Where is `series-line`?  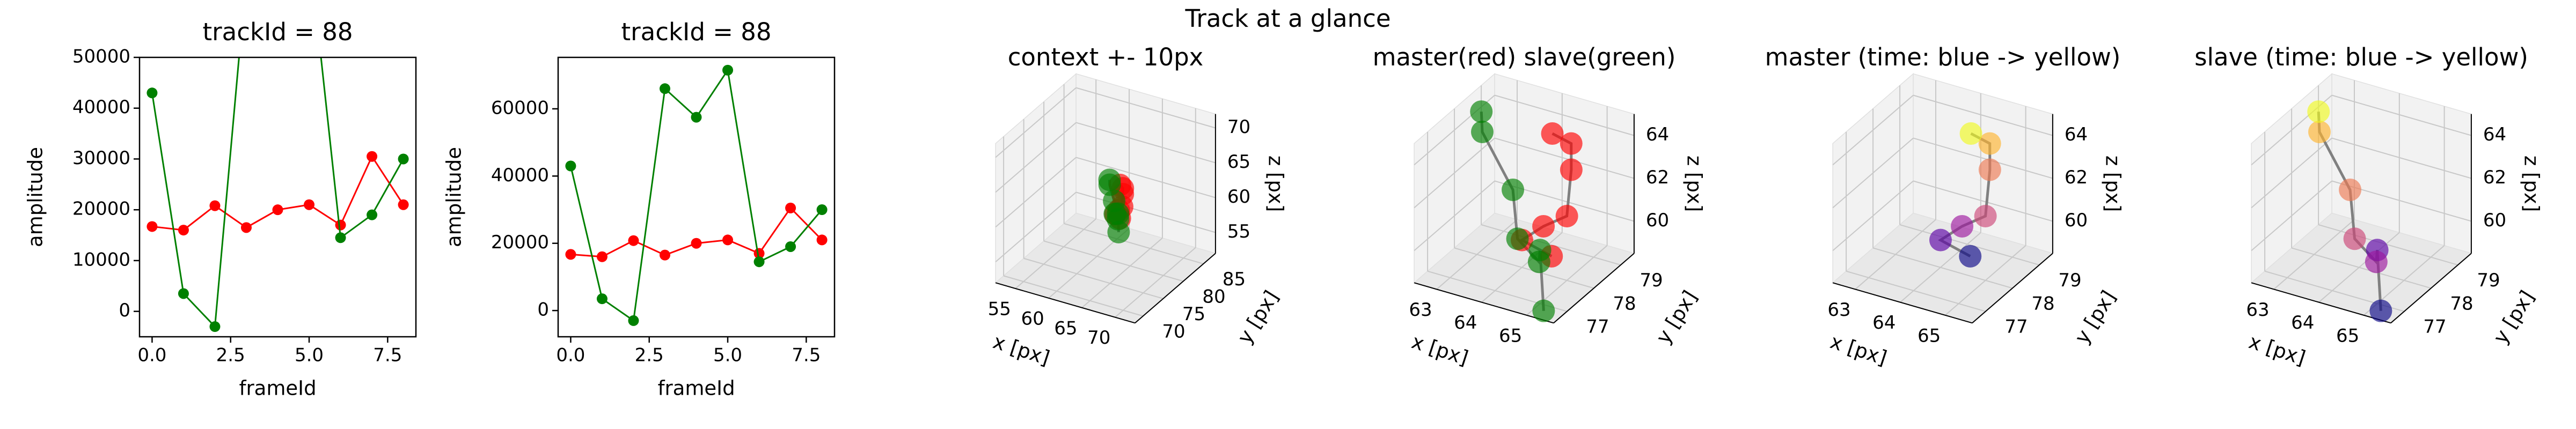
series-line is located at coordinates (696, 195).